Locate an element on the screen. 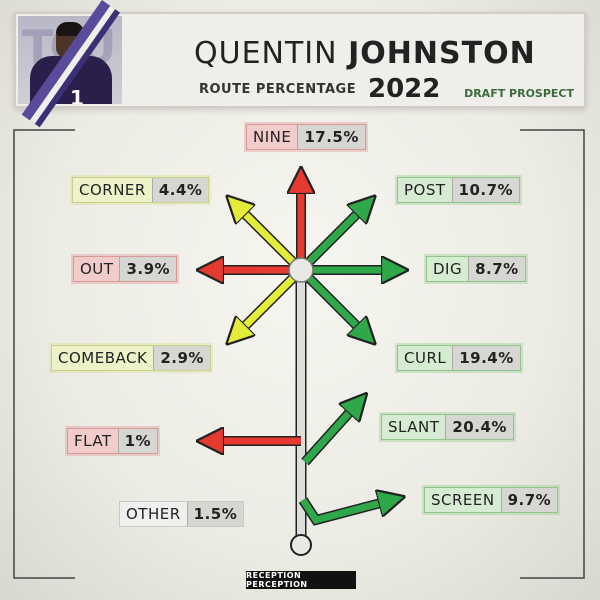 This screenshot has height=600, width=600. route-label-slant: SLANT 20.4% is located at coordinates (447, 427).